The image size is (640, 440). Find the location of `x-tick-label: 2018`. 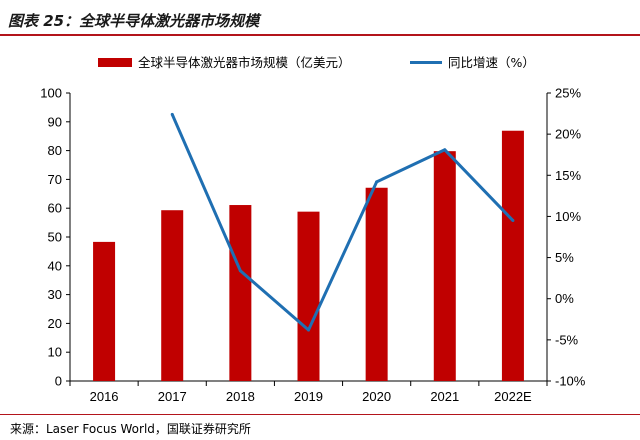

x-tick-label: 2018 is located at coordinates (240, 396).